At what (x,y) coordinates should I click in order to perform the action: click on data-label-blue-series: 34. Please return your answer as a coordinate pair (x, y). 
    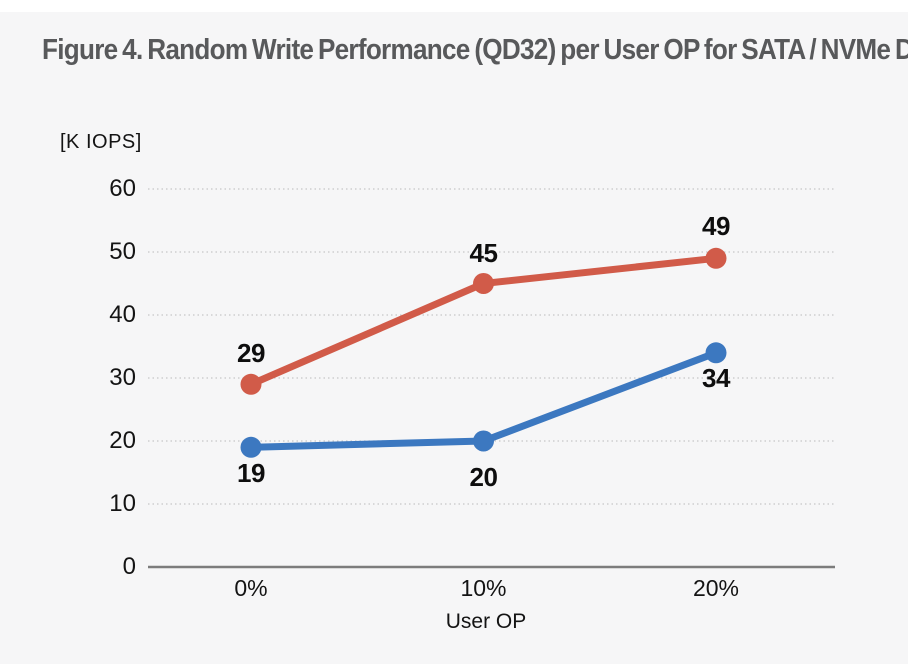
    Looking at the image, I should click on (716, 377).